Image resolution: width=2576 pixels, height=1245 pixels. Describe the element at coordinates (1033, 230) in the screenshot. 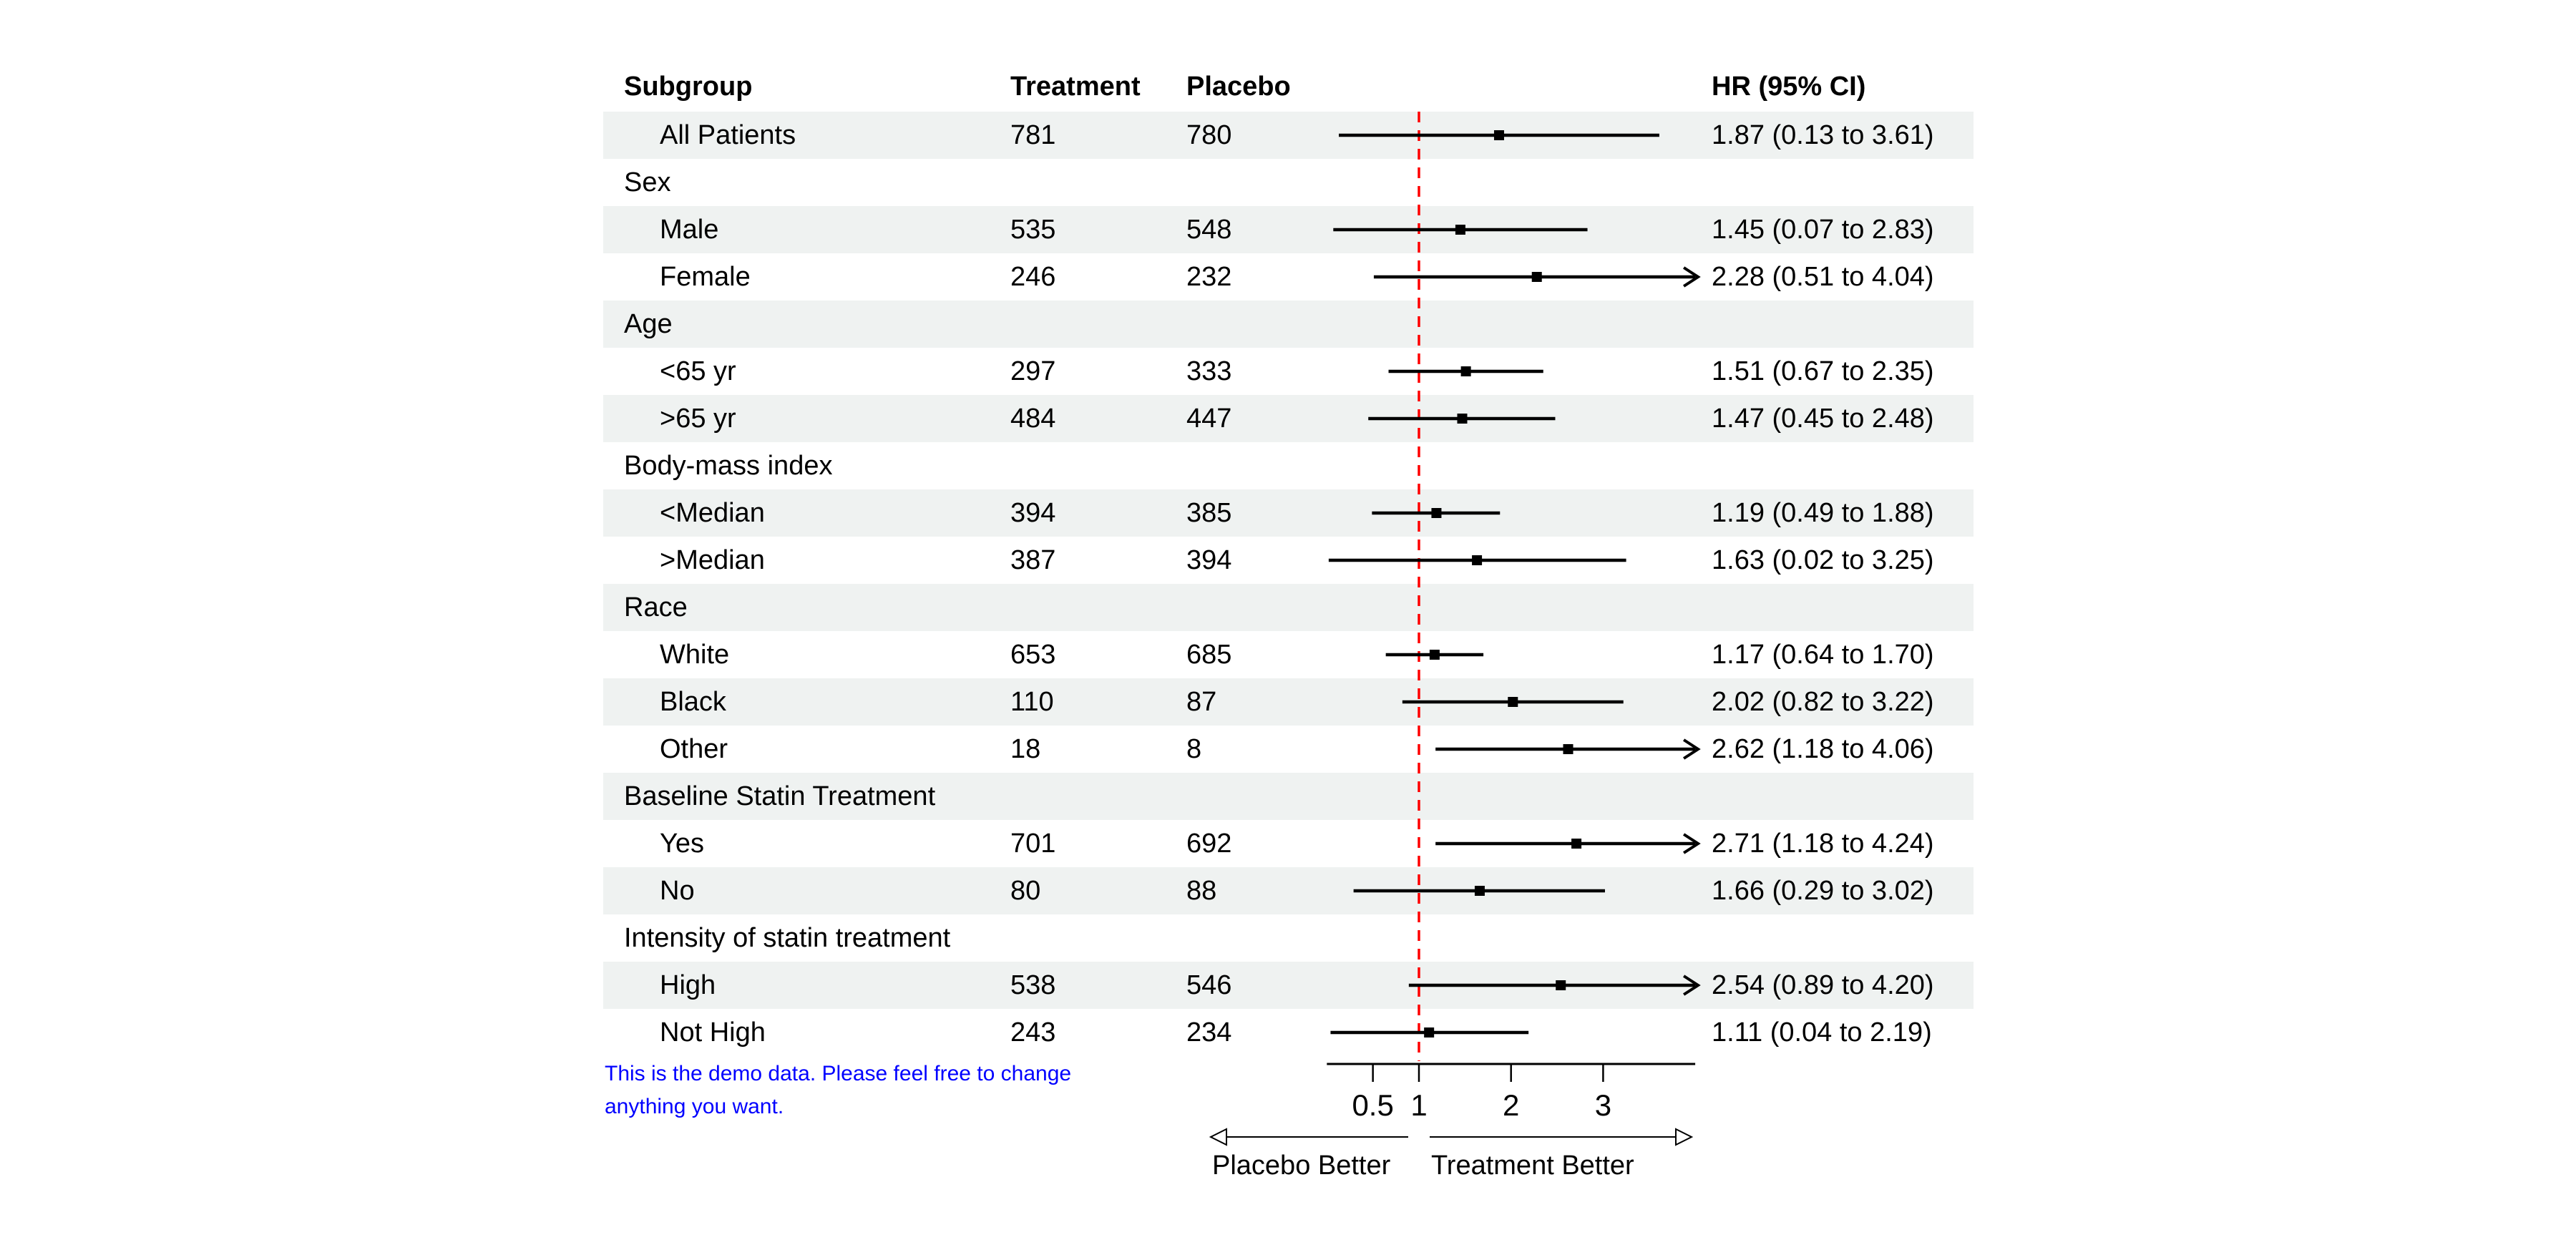

I see `treatment-n: 535` at that location.